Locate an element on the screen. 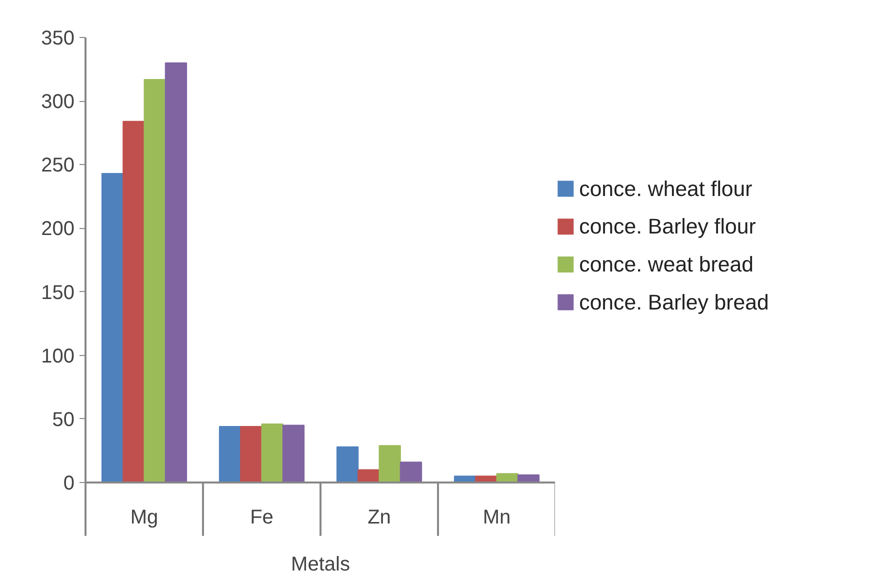 The height and width of the screenshot is (578, 893). y-tick-label: 0 is located at coordinates (68, 483).